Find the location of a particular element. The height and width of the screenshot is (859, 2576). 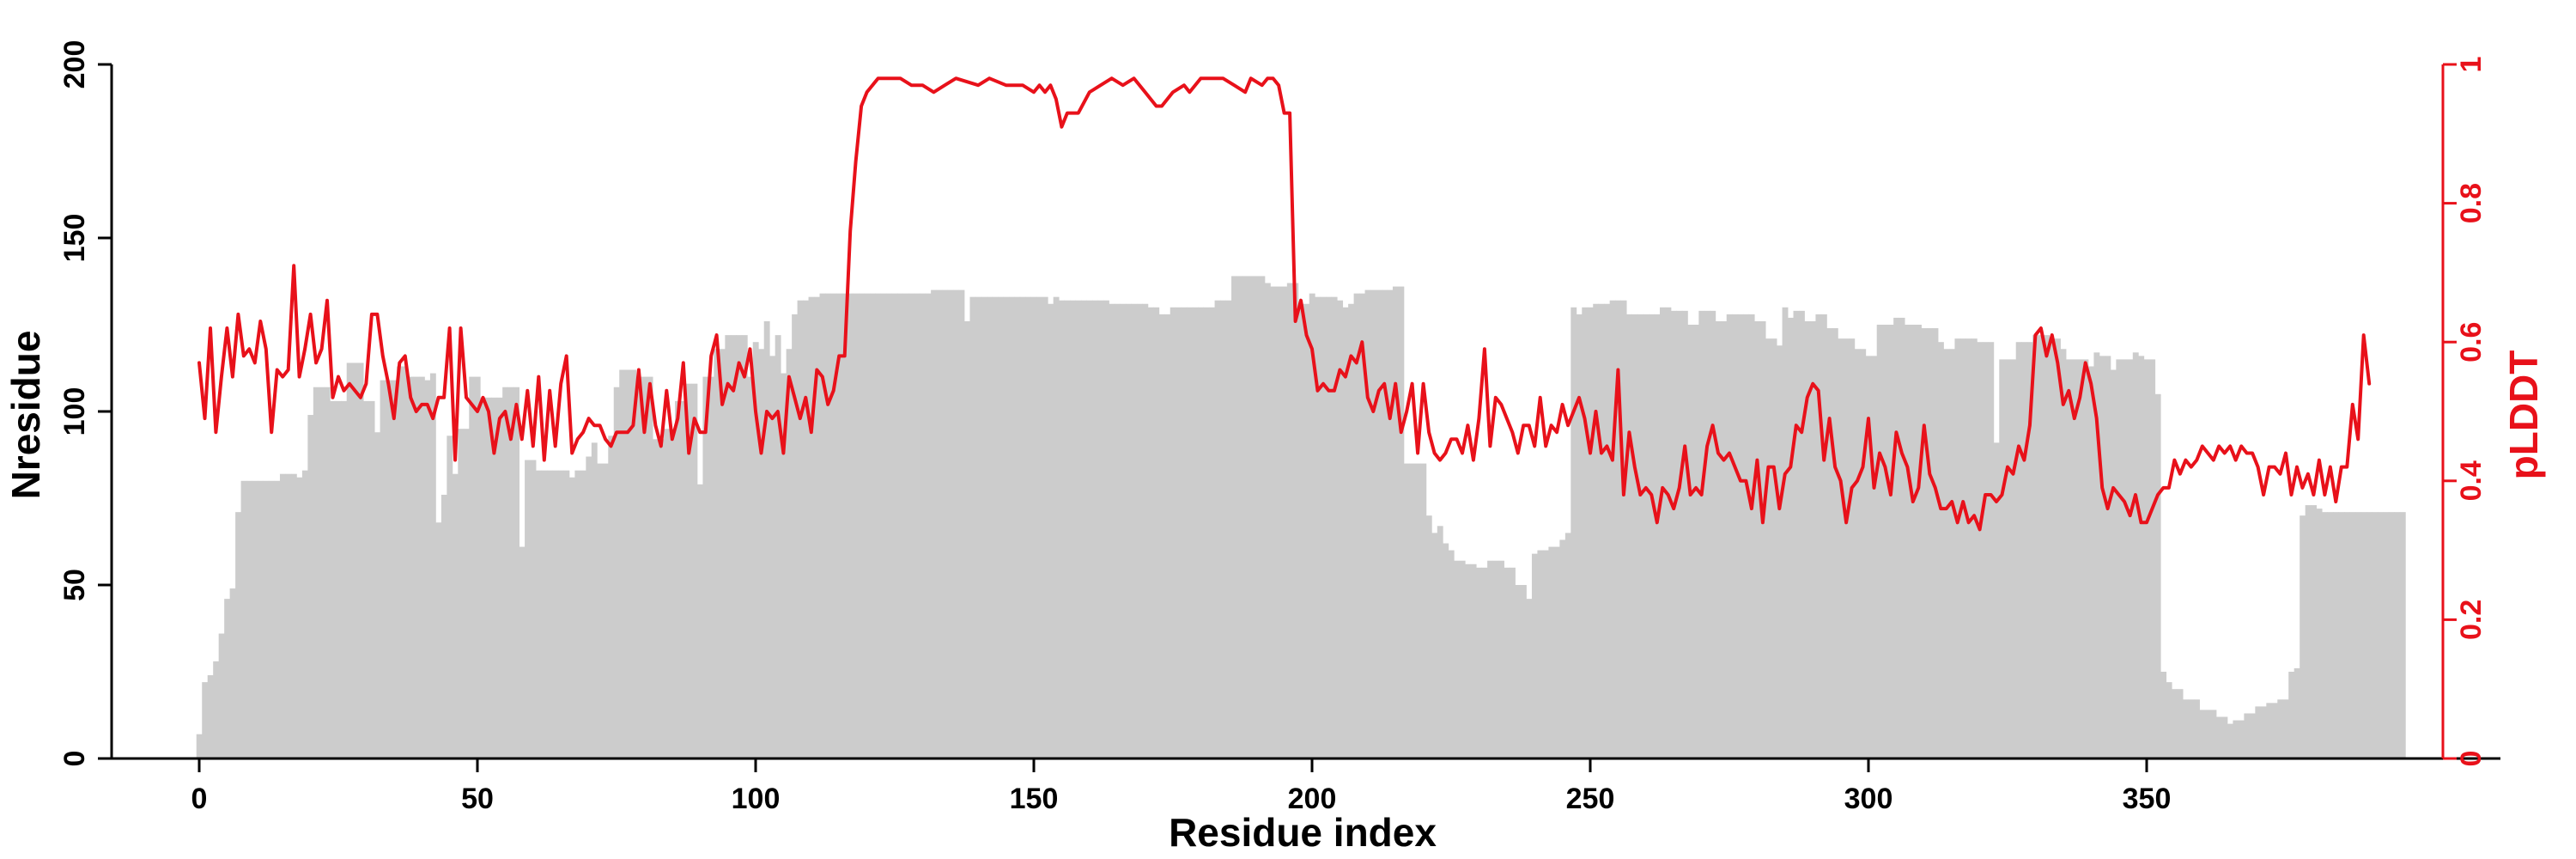

x-tick-label: 150 is located at coordinates (1034, 799).